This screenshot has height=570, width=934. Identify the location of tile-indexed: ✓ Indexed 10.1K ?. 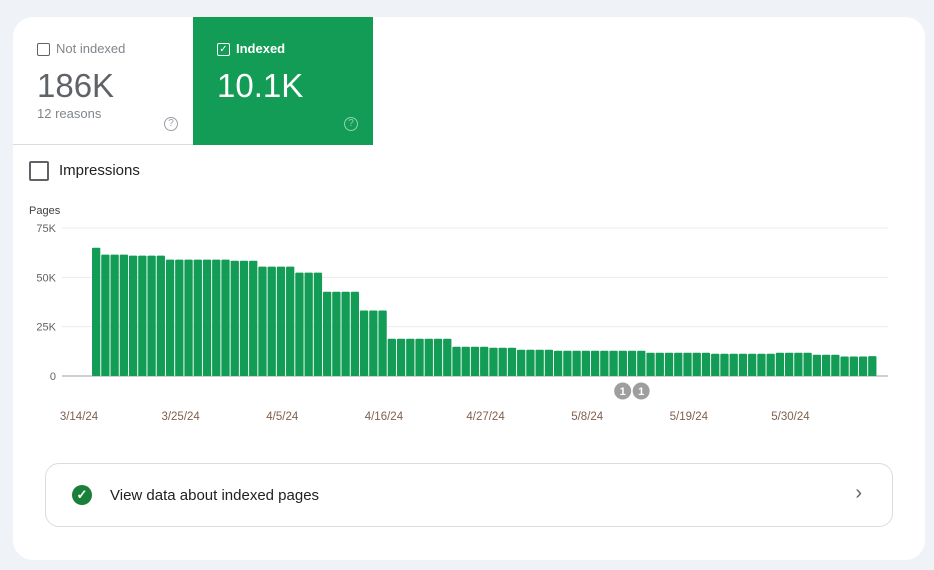
(283, 81).